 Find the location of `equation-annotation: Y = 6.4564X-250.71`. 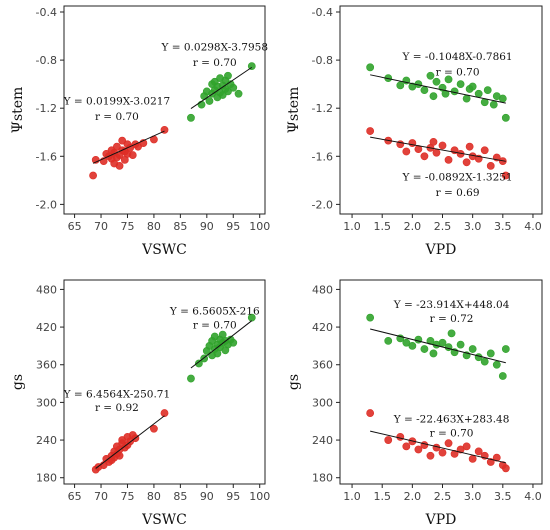

equation-annotation: Y = 6.4564X-250.71 is located at coordinates (117, 394).